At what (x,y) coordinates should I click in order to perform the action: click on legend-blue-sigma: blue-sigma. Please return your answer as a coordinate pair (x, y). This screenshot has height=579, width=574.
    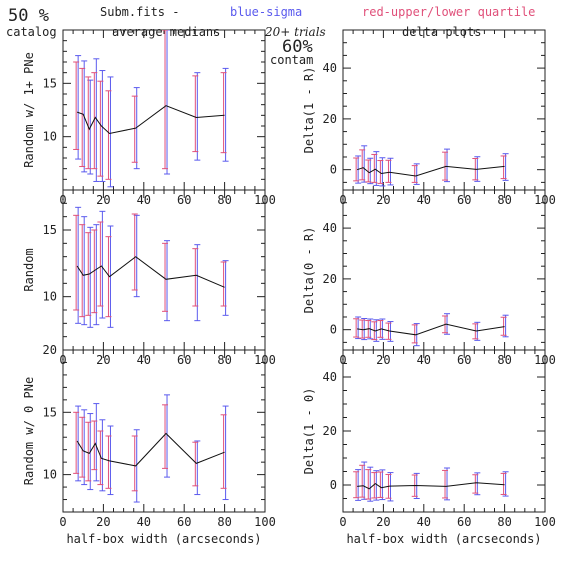
    Looking at the image, I should click on (266, 12).